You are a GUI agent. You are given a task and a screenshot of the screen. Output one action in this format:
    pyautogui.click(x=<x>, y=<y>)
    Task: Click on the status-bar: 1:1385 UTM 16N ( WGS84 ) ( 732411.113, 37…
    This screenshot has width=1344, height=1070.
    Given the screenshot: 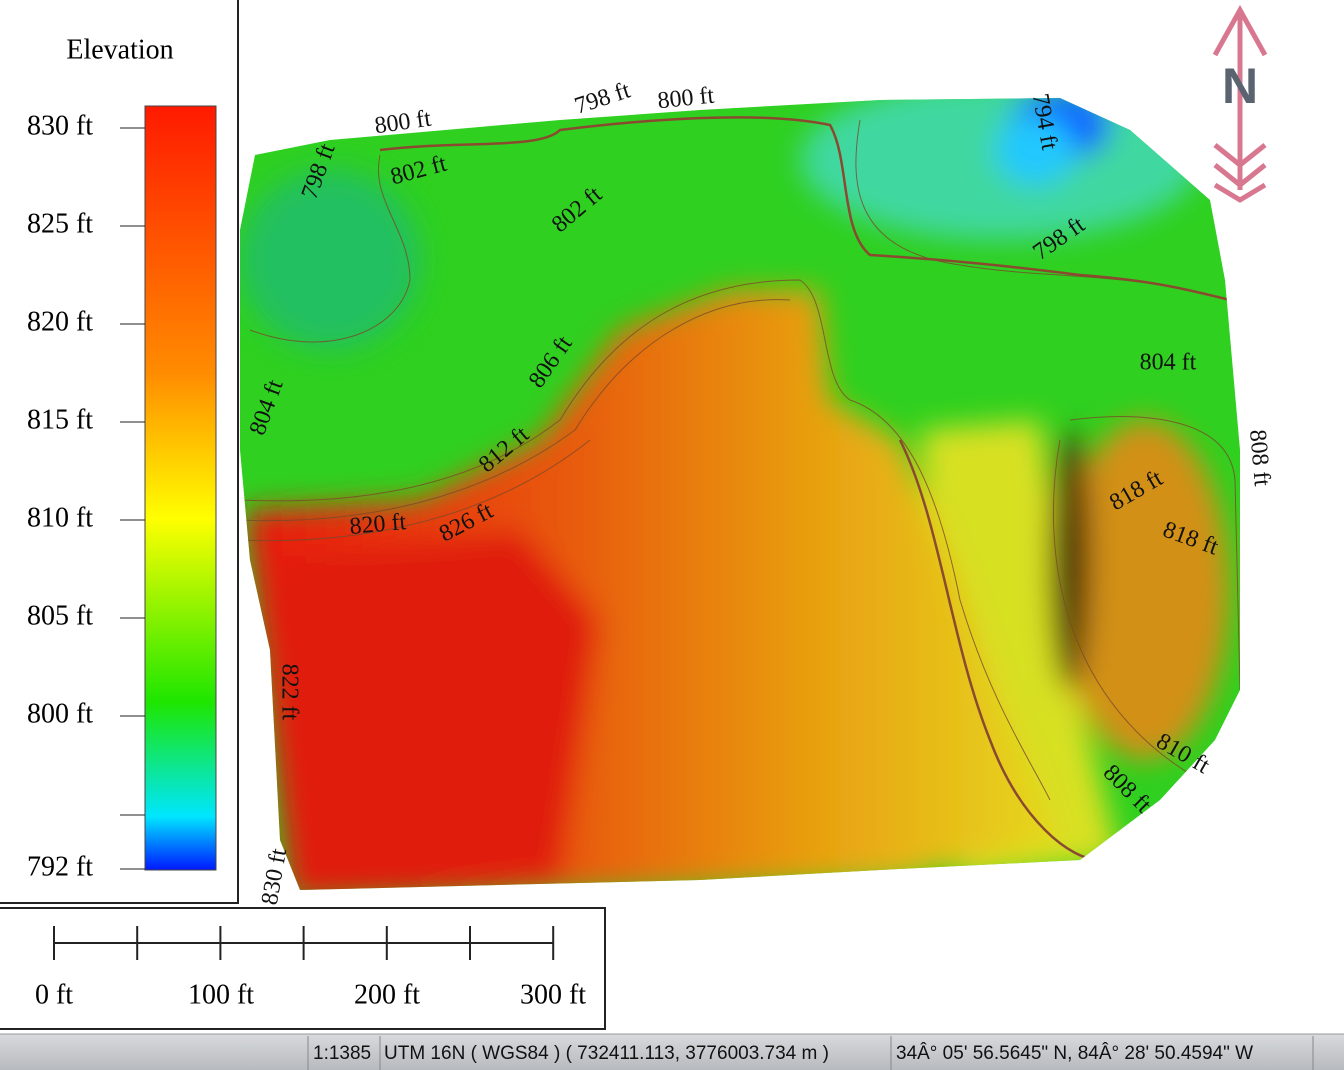 What is the action you would take?
    pyautogui.click(x=672, y=1051)
    